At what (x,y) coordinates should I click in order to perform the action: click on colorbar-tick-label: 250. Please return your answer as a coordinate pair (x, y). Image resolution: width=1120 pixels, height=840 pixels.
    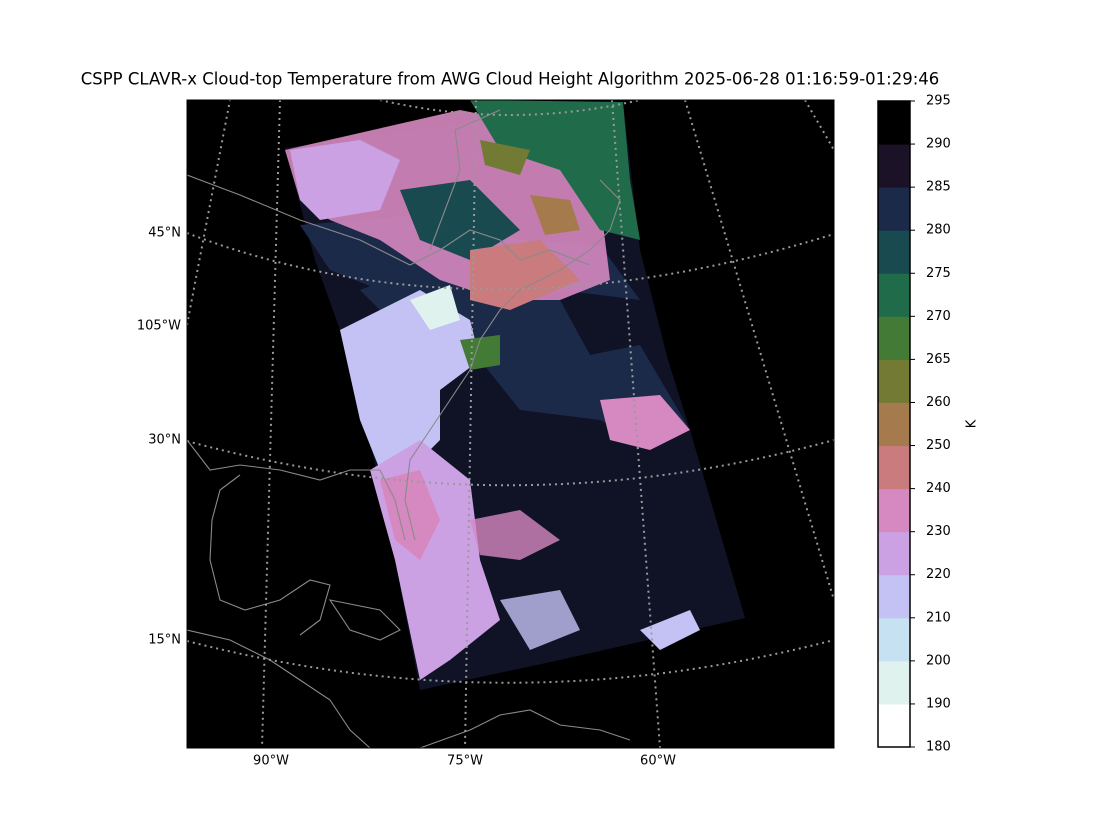
    Looking at the image, I should click on (938, 445).